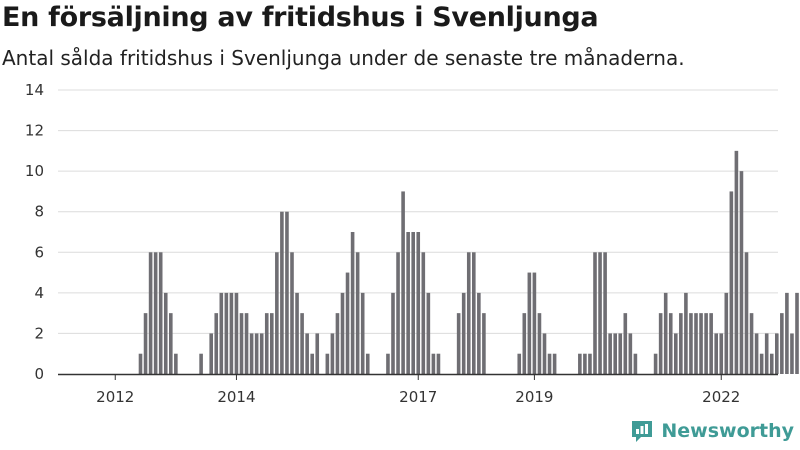 The image size is (800, 450). What do you see at coordinates (642, 431) in the screenshot?
I see `newsworthy-logo-icon` at bounding box center [642, 431].